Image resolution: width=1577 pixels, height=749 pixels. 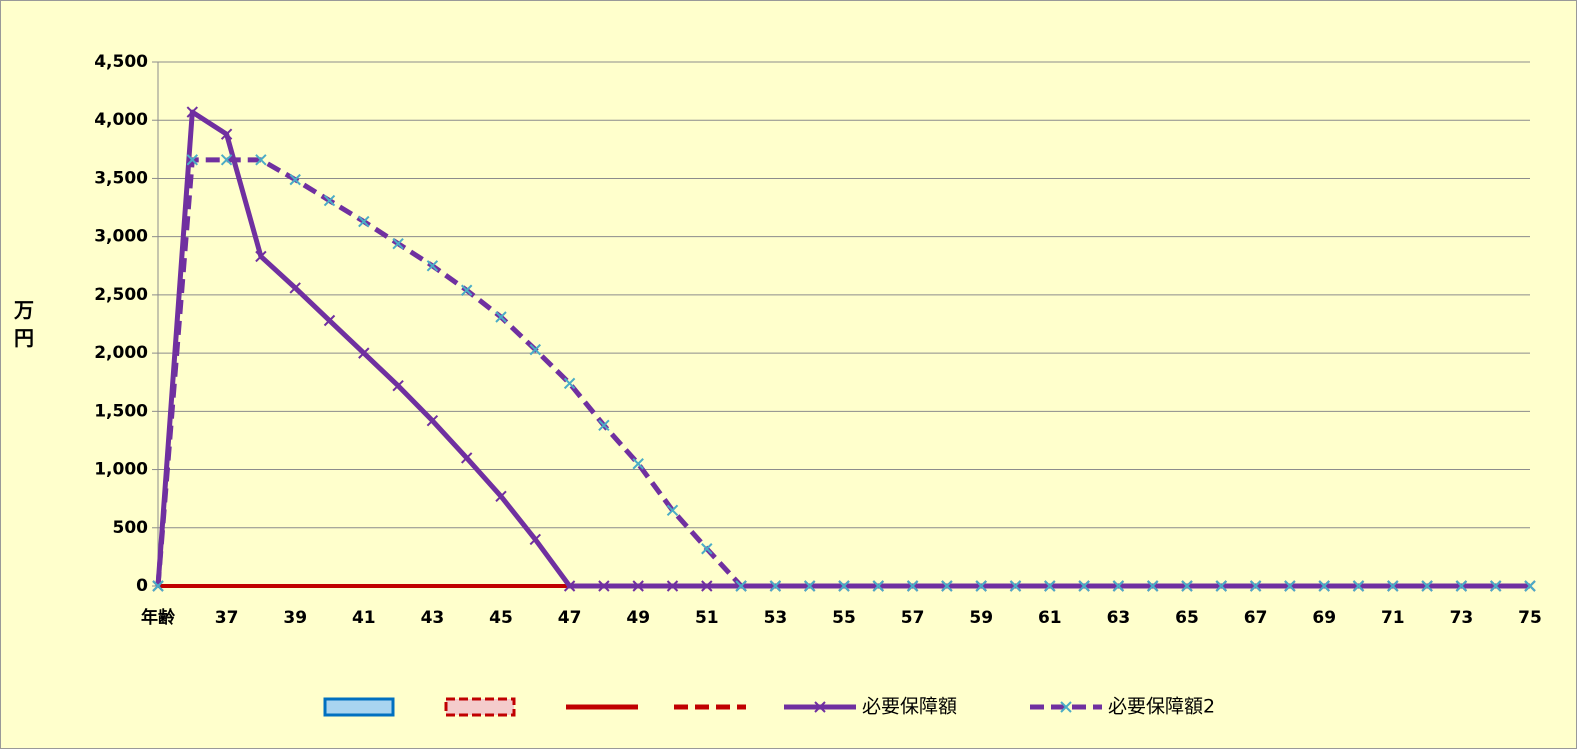 What do you see at coordinates (776, 618) in the screenshot?
I see `x-tick-label: 53` at bounding box center [776, 618].